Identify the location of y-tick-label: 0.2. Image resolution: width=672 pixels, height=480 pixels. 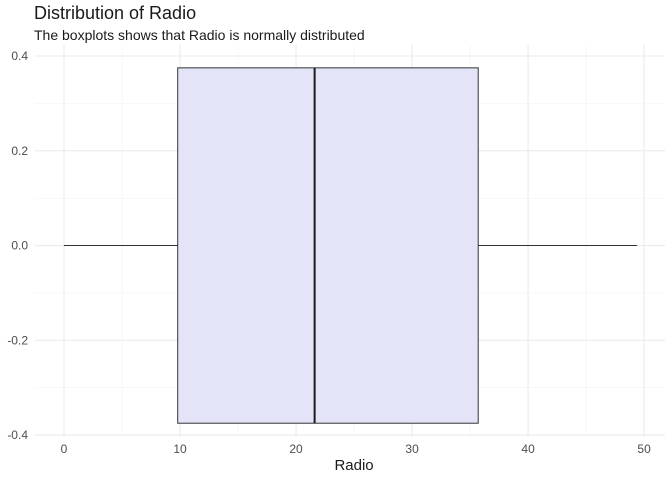
(19, 151).